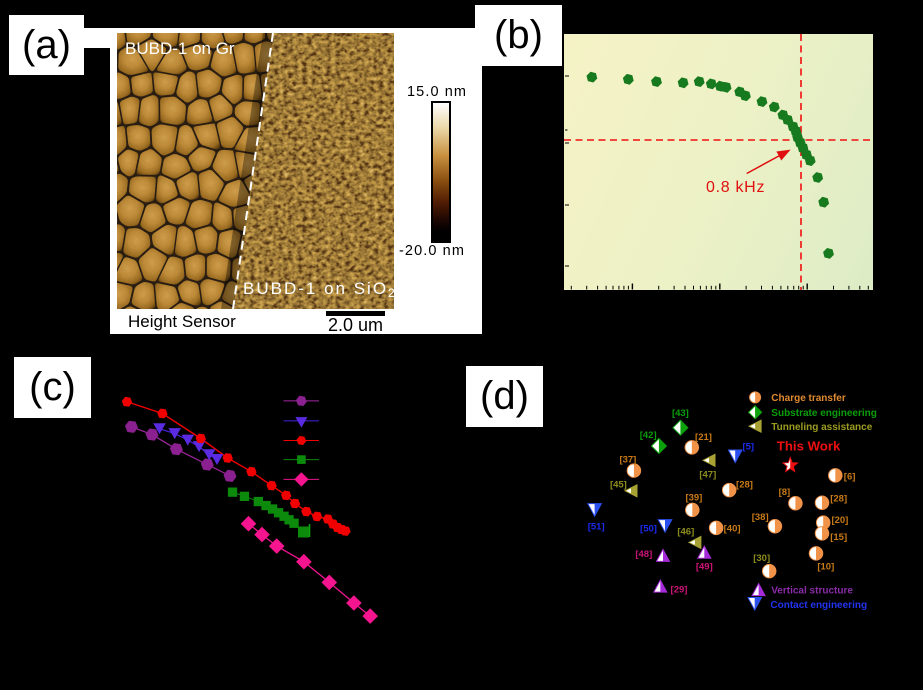 The width and height of the screenshot is (923, 690). What do you see at coordinates (704, 567) in the screenshot?
I see `svg-text: [49]` at bounding box center [704, 567].